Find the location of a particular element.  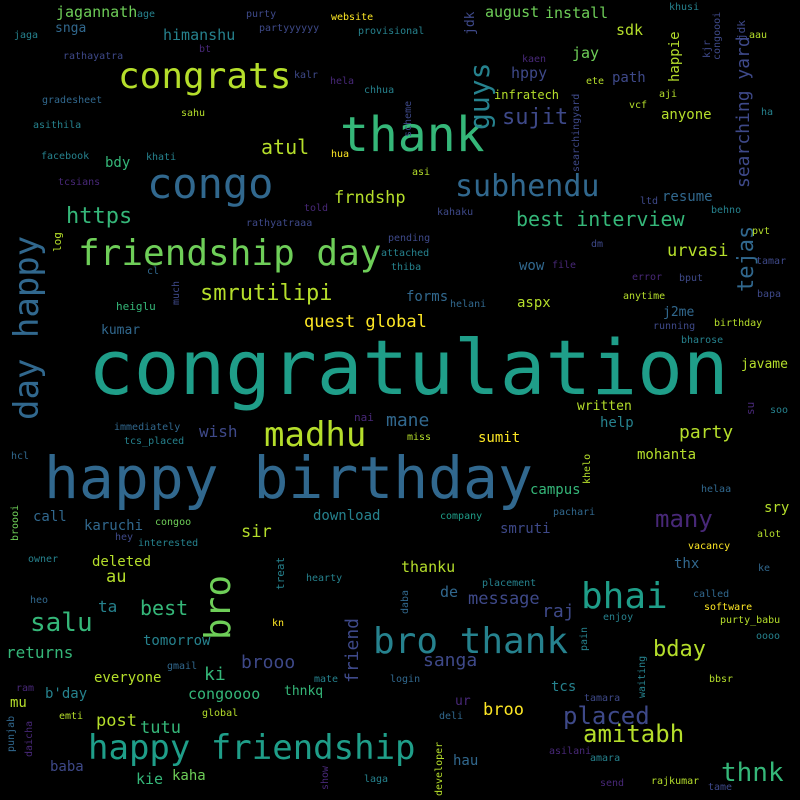

word-kumar: kumar is located at coordinates (121, 330).